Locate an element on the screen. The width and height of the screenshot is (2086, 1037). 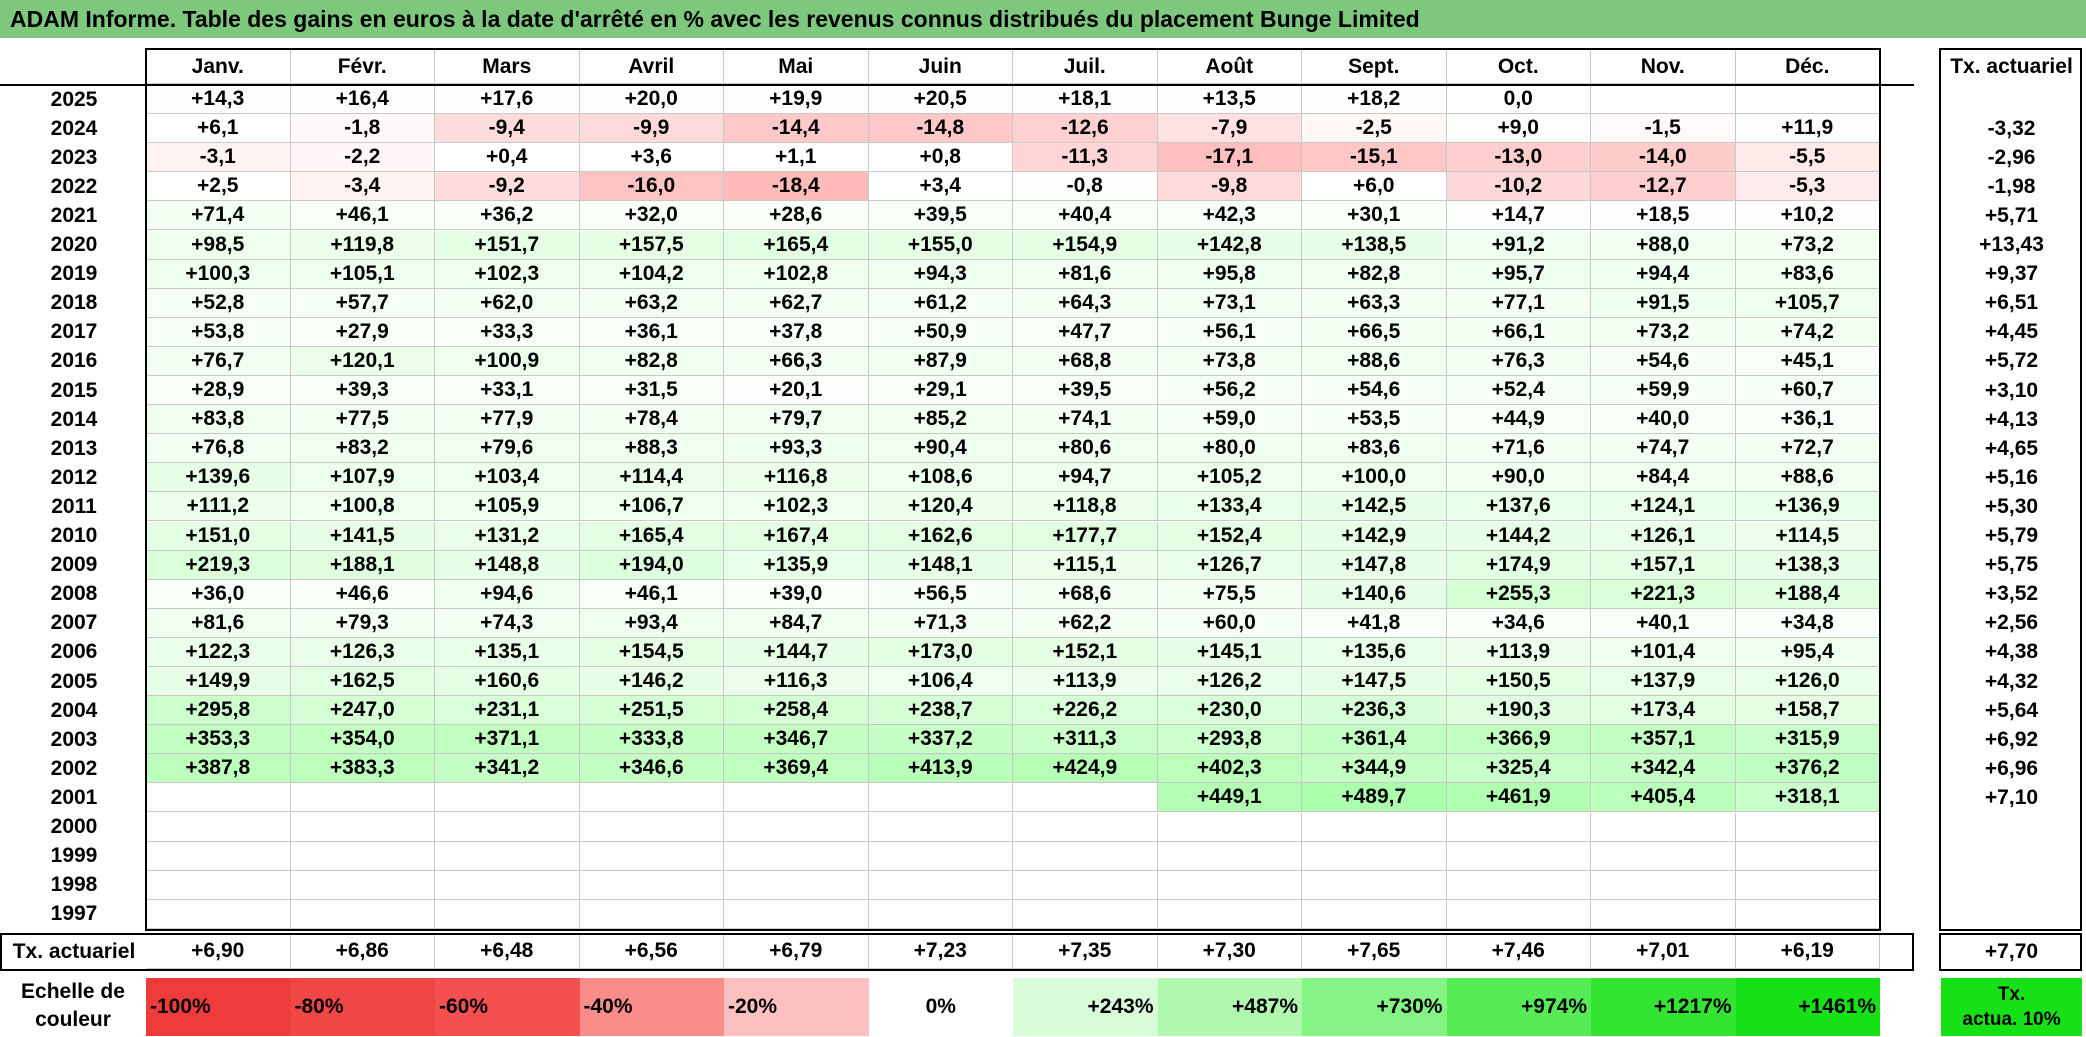
table-cell: +361,4 is located at coordinates (1374, 740).